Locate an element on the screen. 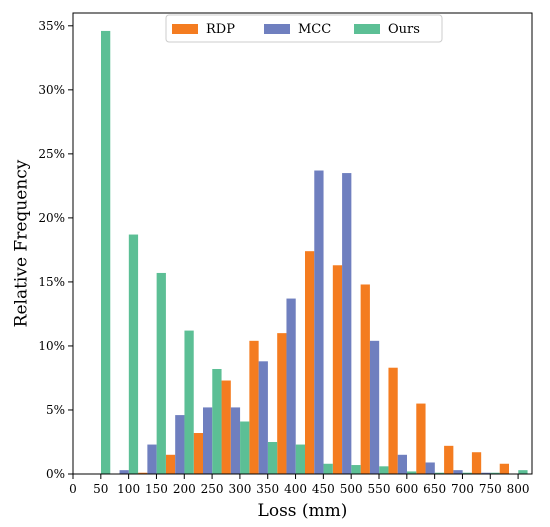 The height and width of the screenshot is (527, 550). y-tick-label: 10% is located at coordinates (51, 346).